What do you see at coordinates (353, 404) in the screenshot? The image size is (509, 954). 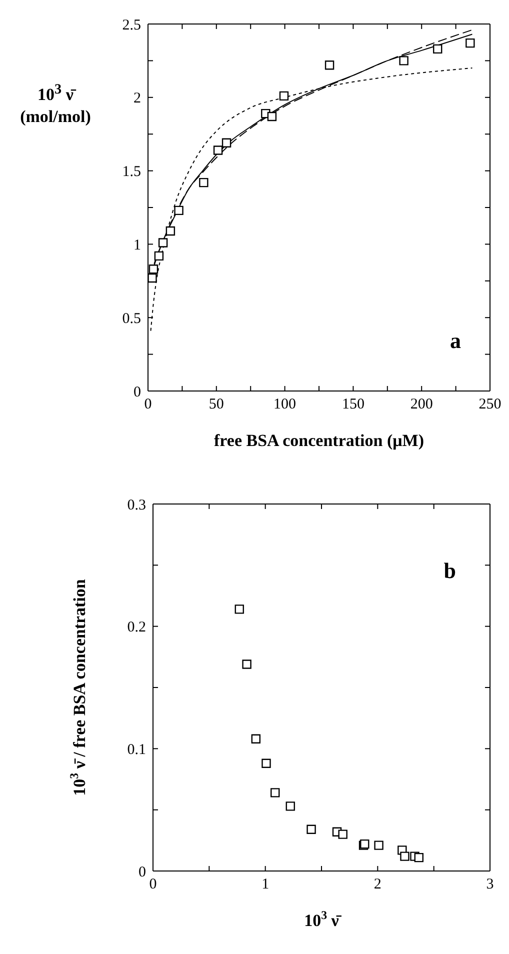 I see `x-tick-label: 150` at bounding box center [353, 404].